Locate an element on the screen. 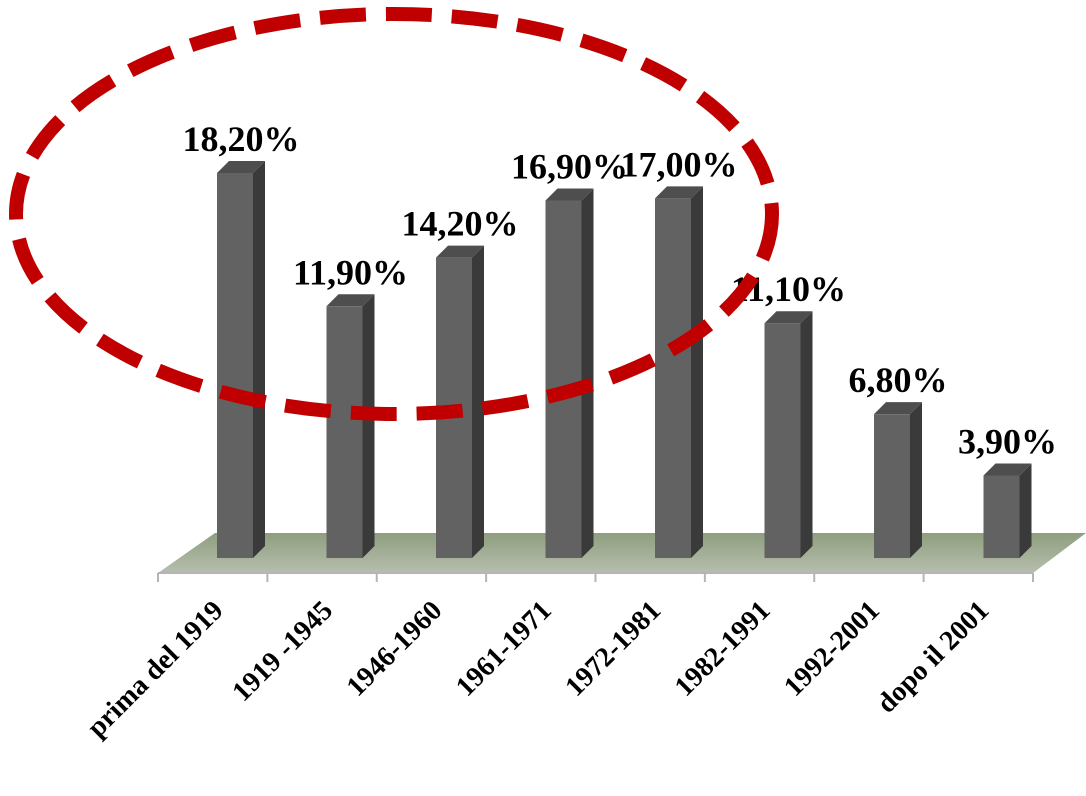 This screenshot has height=796, width=1086. x-axis-ticks is located at coordinates (595, 577).